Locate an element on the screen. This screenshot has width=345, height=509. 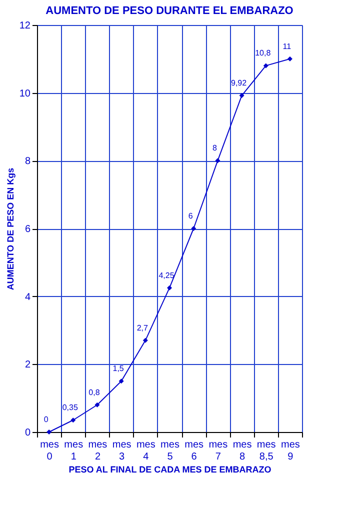
y-tick-label: 0 is located at coordinates (27, 433).